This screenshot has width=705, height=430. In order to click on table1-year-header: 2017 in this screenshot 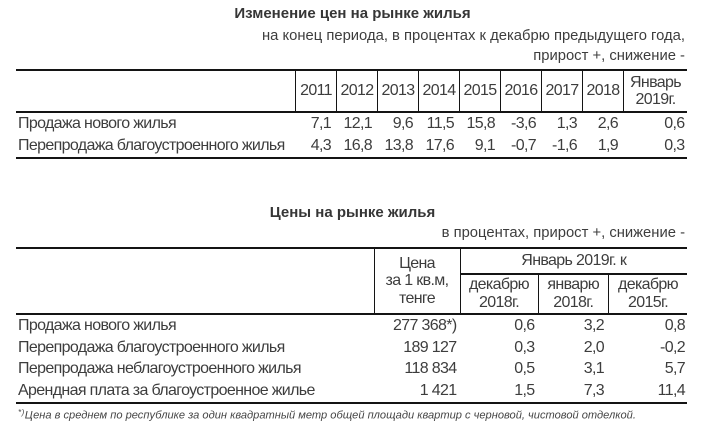, I will do `click(561, 92)`.